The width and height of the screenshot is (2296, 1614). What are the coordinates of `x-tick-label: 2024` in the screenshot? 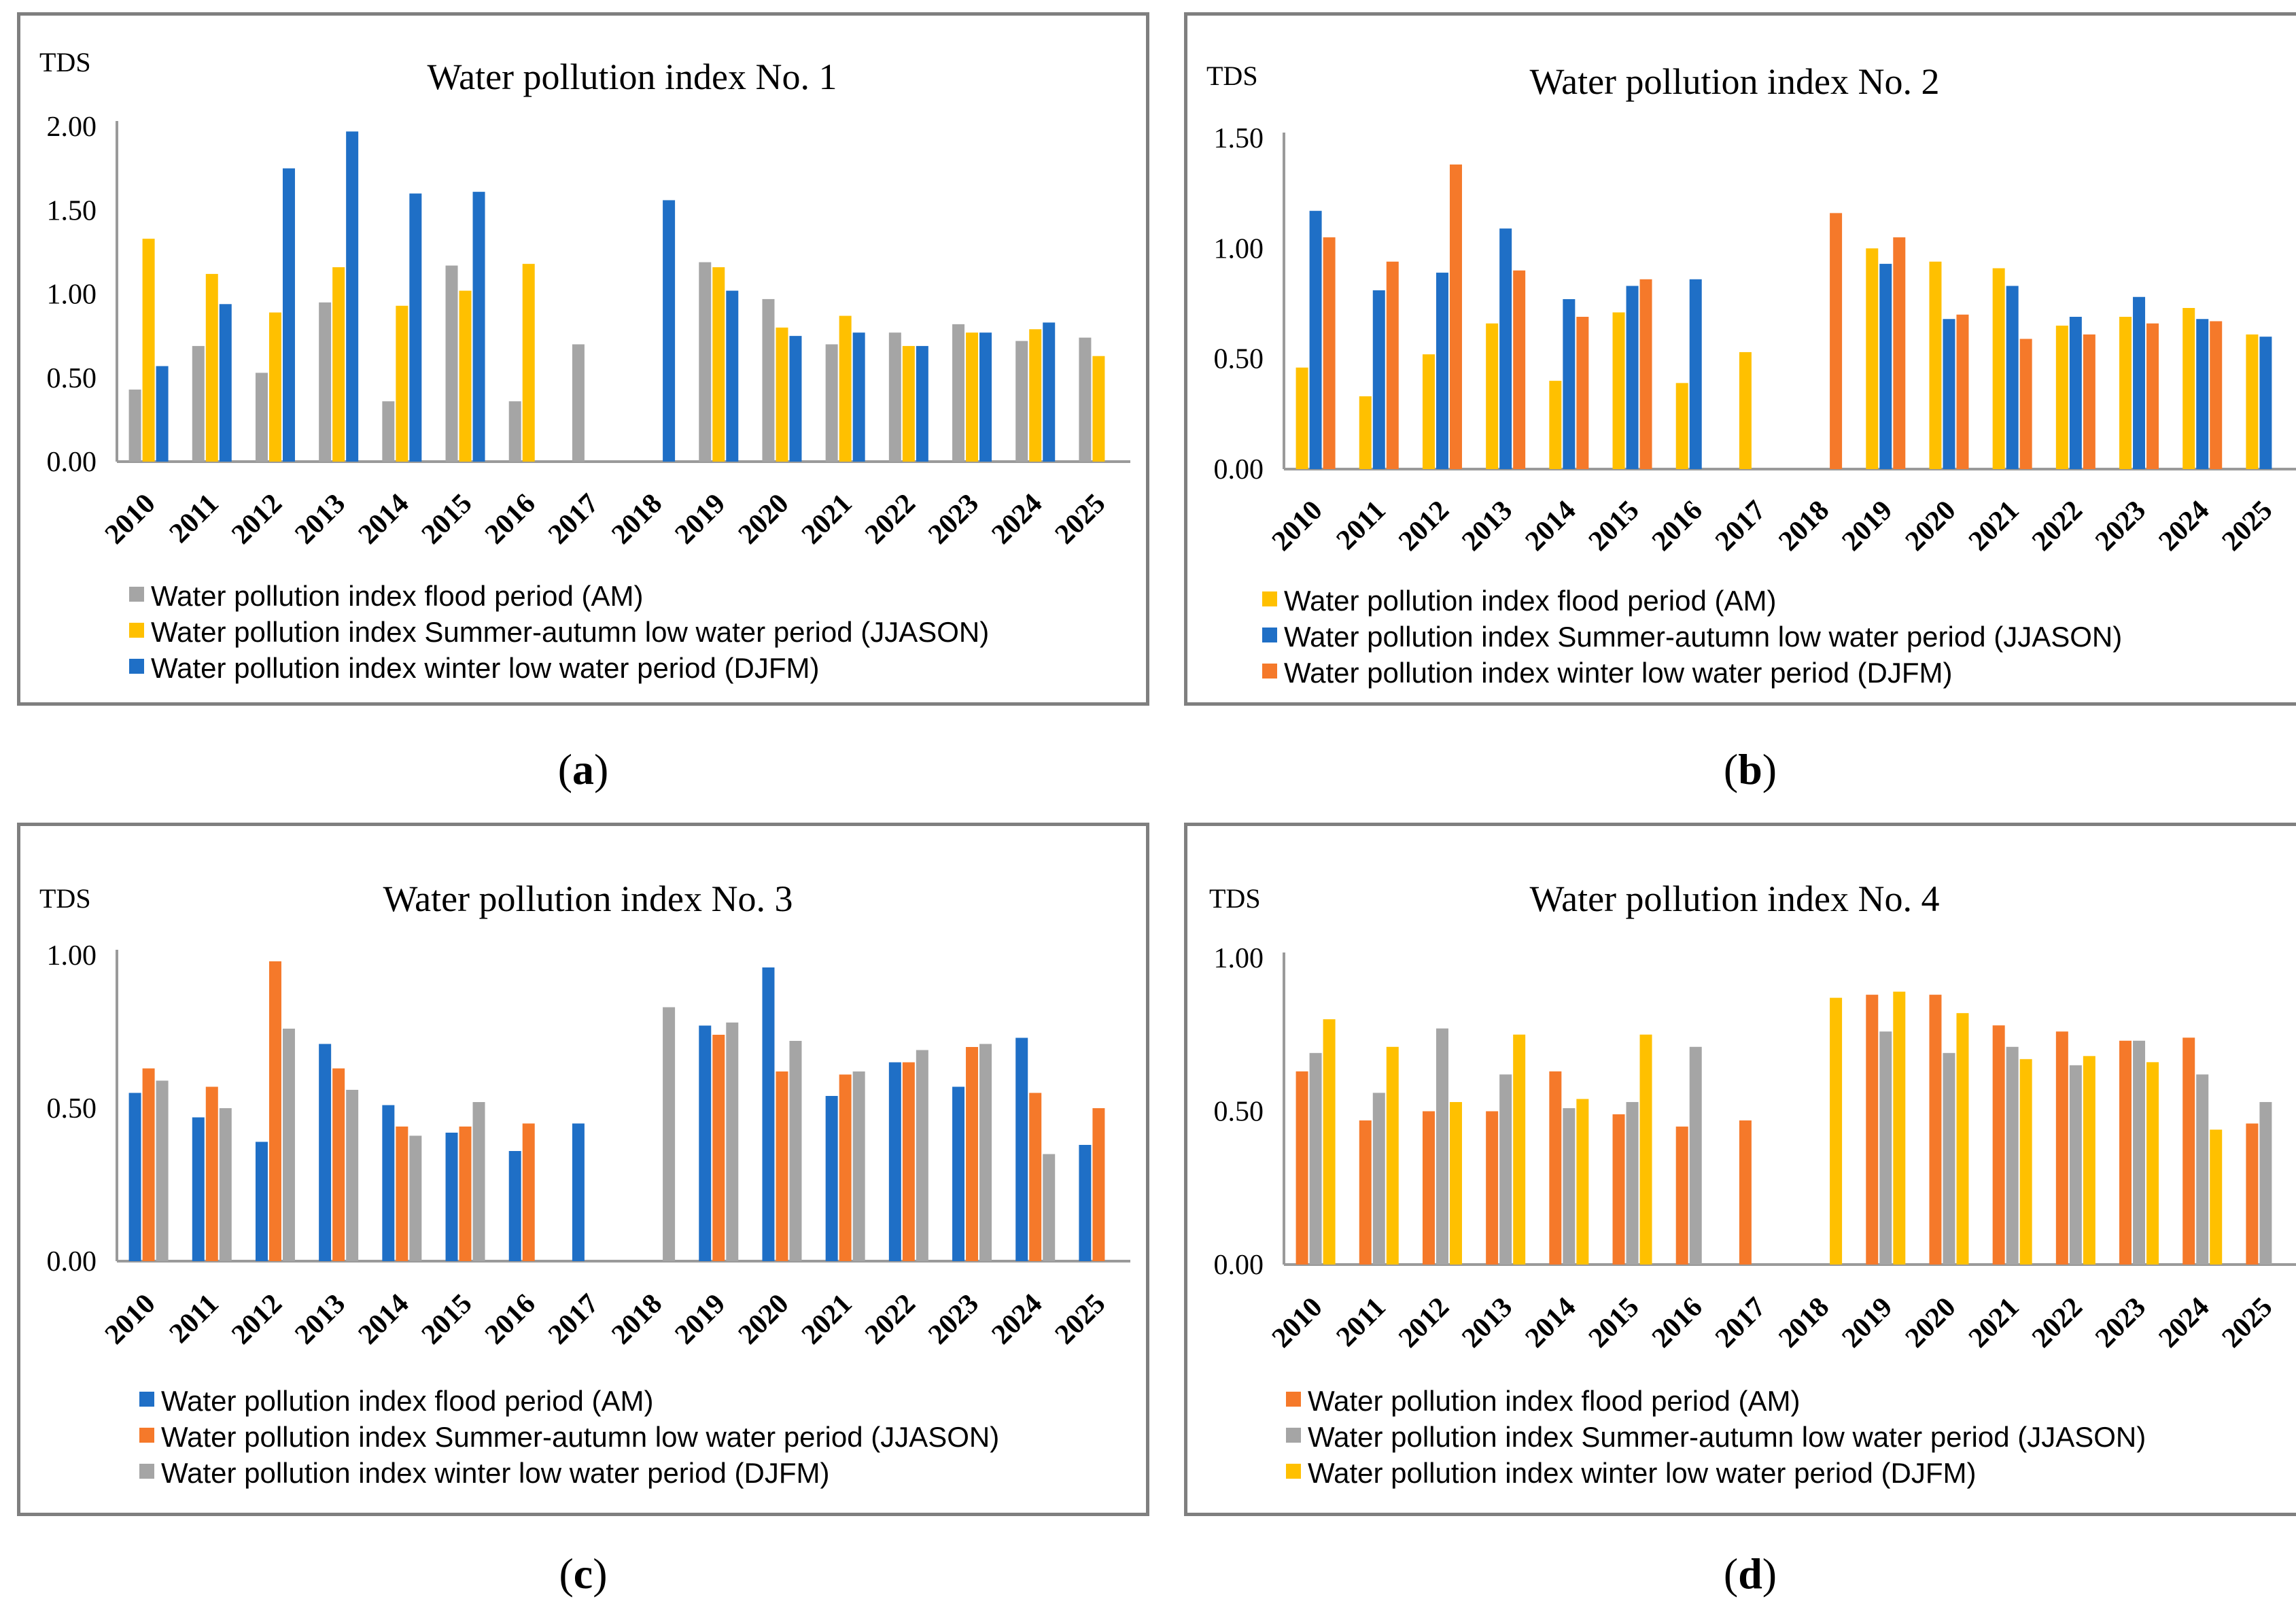 It's located at (2184, 526).